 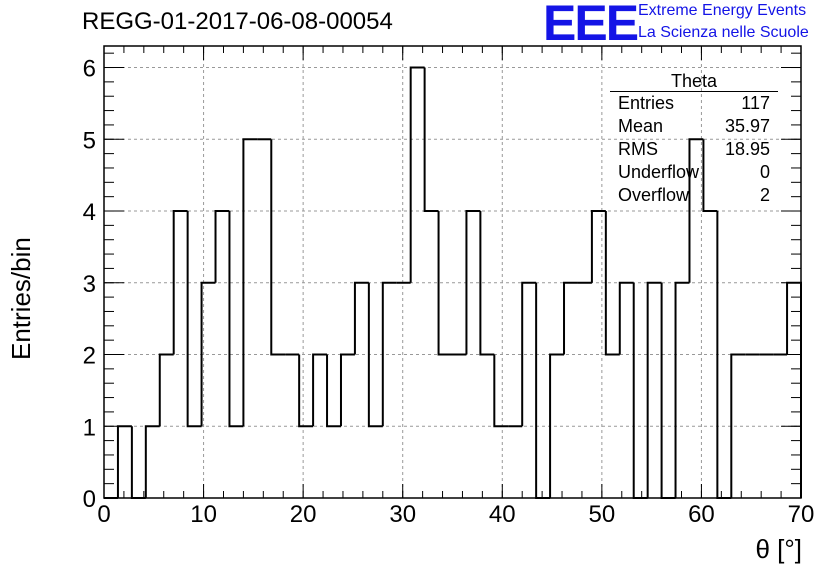 What do you see at coordinates (591, 25) in the screenshot?
I see `eee-logo: EEE` at bounding box center [591, 25].